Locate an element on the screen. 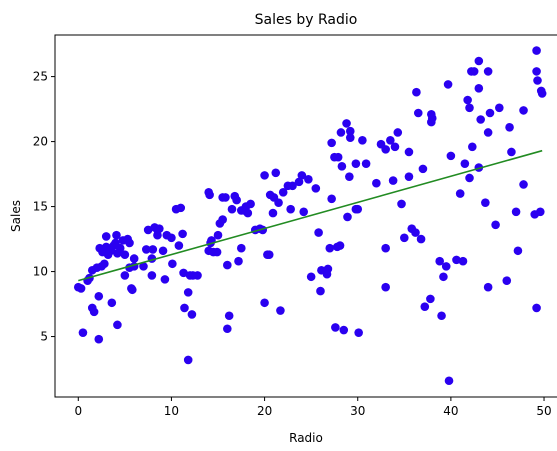 Image resolution: width=557 pixels, height=451 pixels. x-axis-label: Radio is located at coordinates (306, 438).